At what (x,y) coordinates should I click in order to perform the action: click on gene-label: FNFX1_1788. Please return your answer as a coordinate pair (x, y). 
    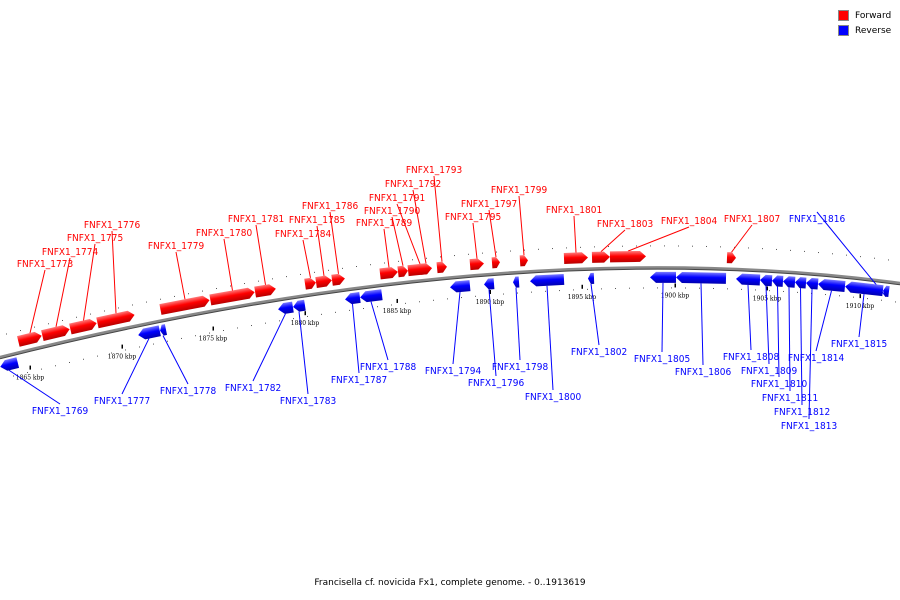
    Looking at the image, I should click on (388, 367).